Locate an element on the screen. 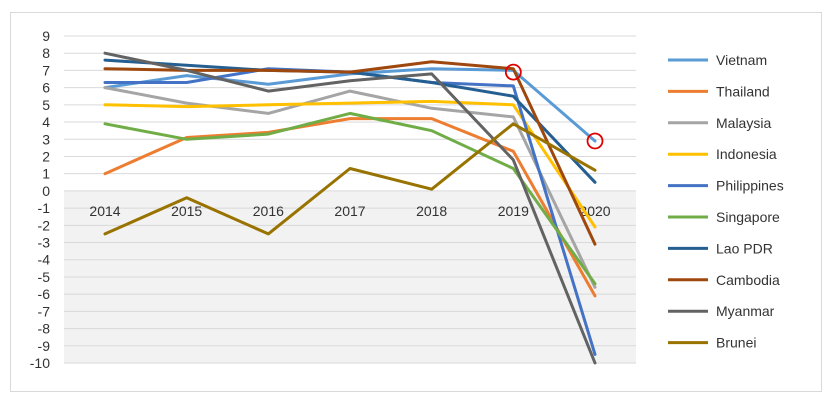 Image resolution: width=836 pixels, height=407 pixels. legend-label-lao-pdr: Lao PDR is located at coordinates (744, 248).